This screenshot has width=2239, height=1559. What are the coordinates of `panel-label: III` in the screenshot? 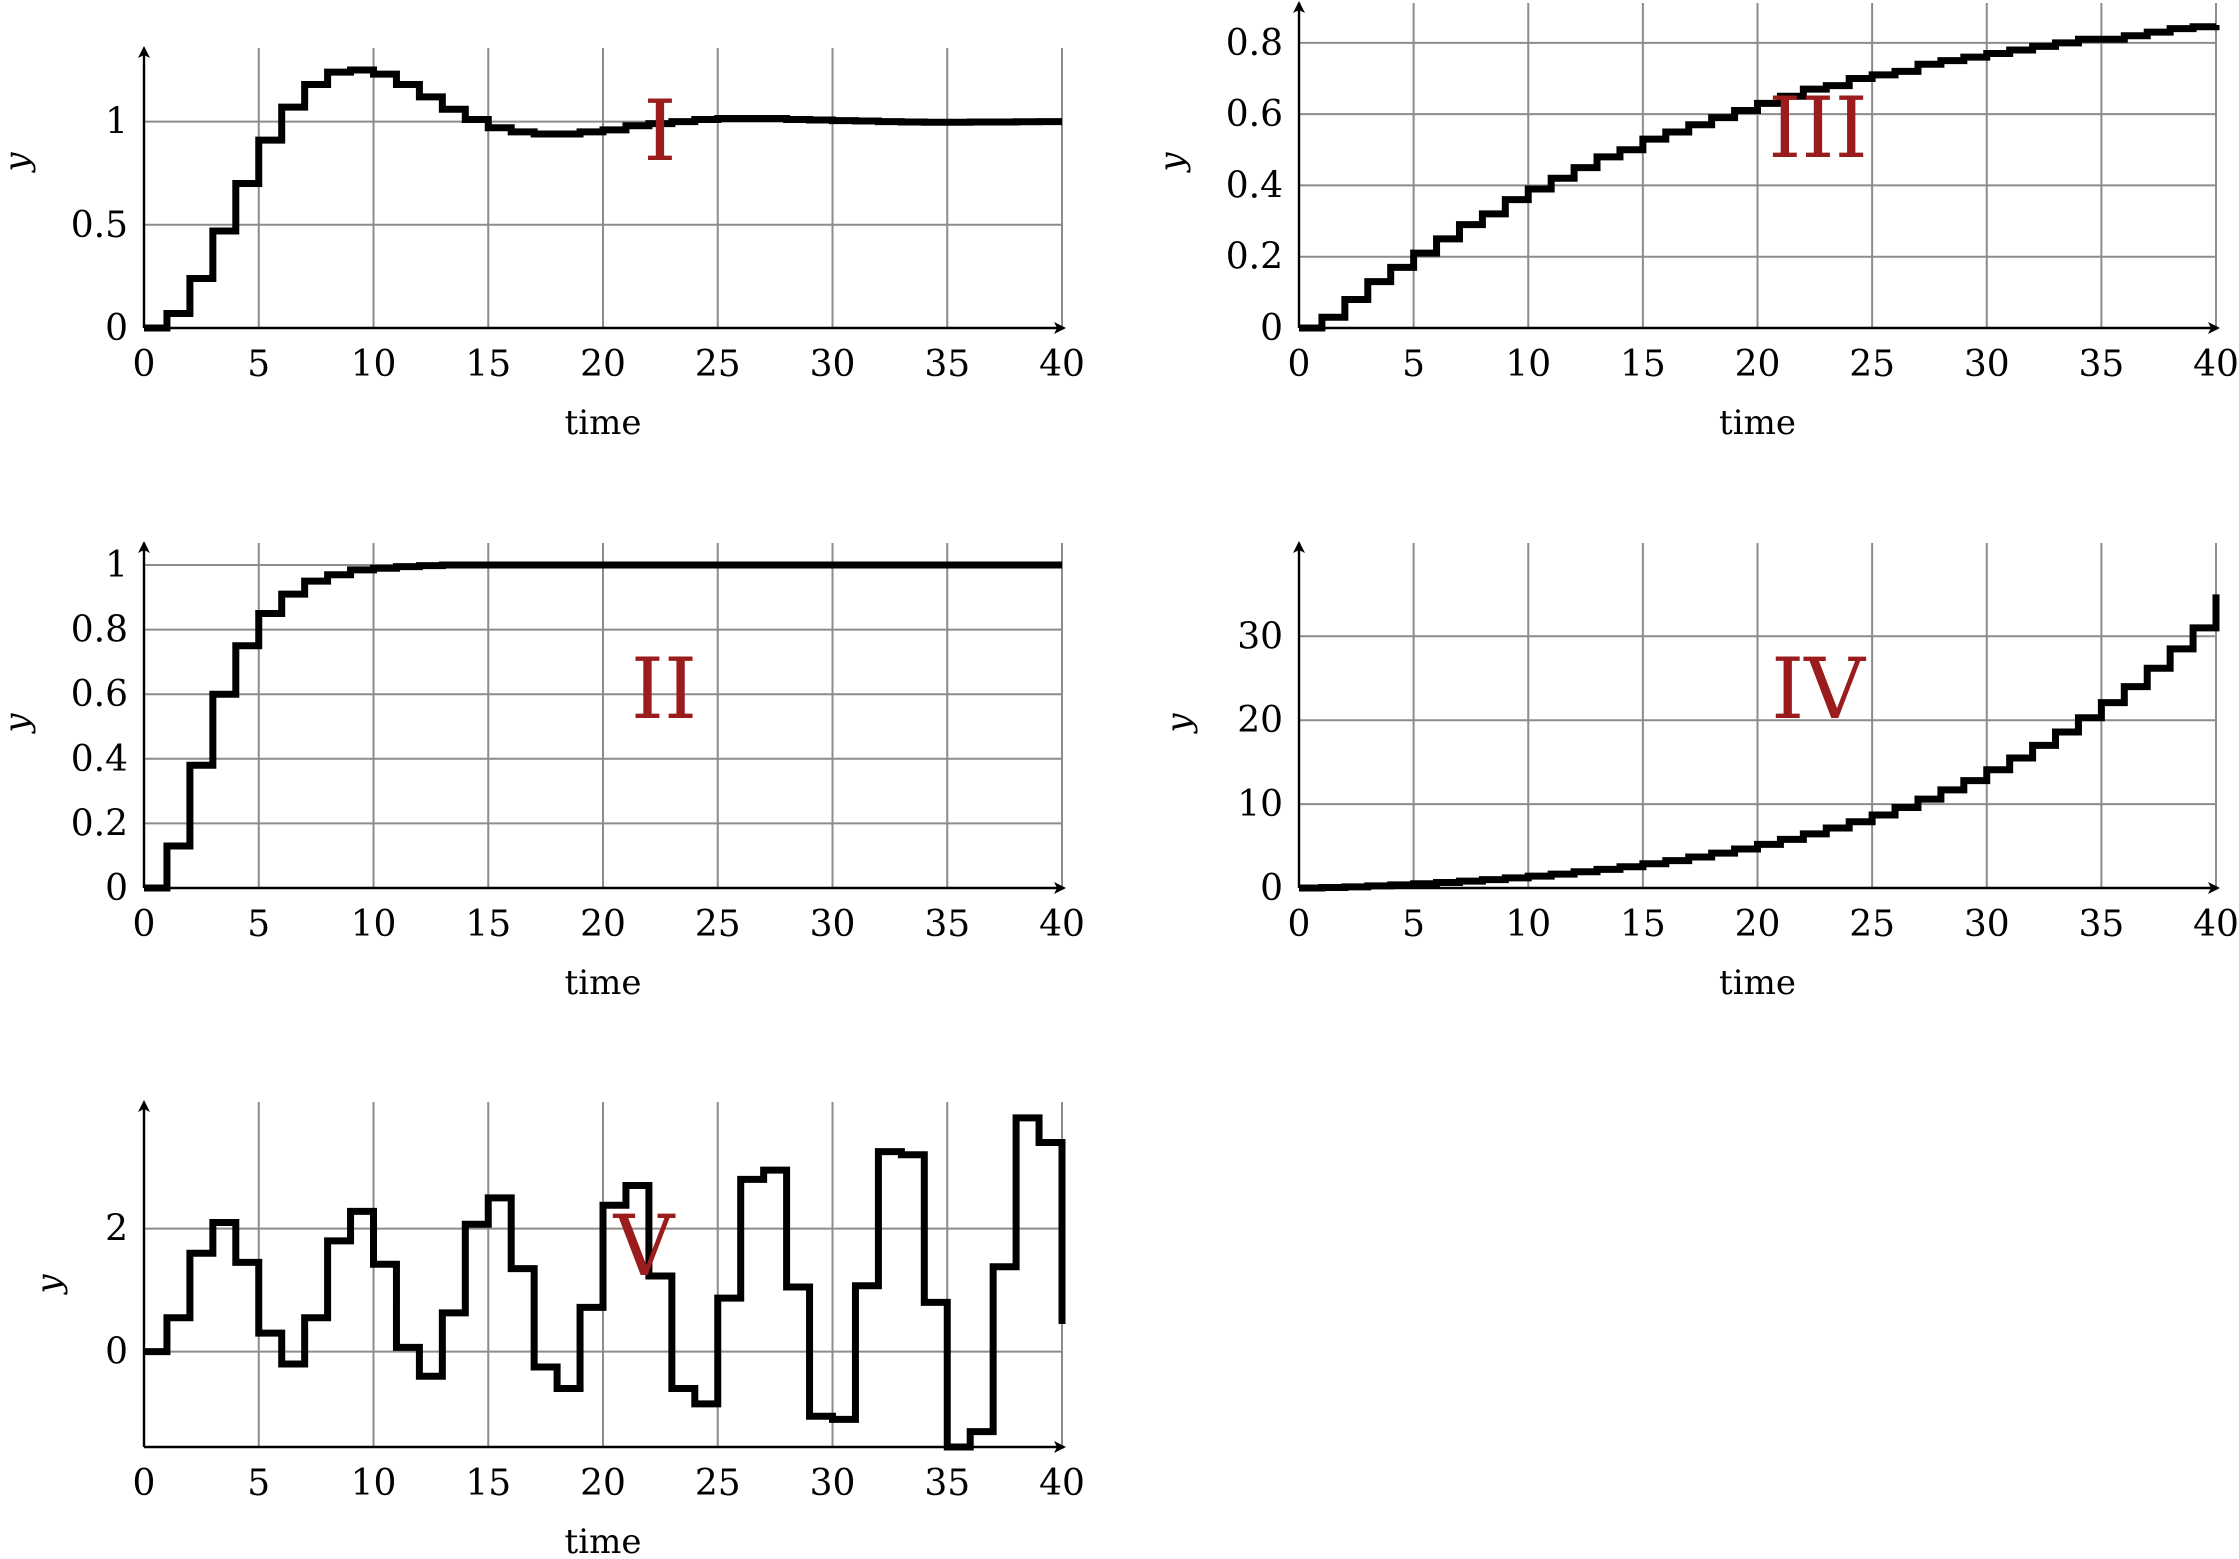 It's located at (1818, 128).